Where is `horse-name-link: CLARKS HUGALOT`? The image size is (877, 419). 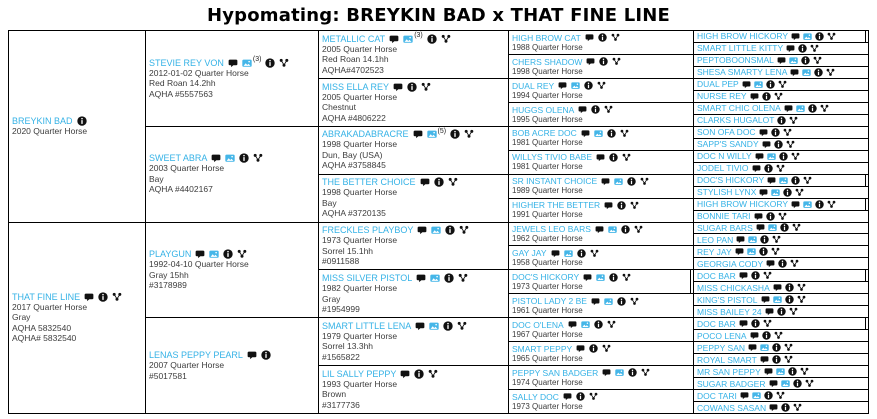
horse-name-link: CLARKS HUGALOT is located at coordinates (736, 120).